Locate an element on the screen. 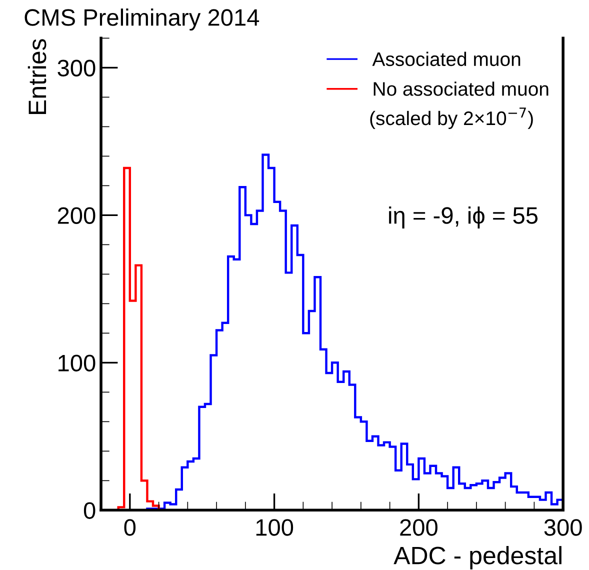 Image resolution: width=589 pixels, height=570 pixels. x-tick-label: 100 is located at coordinates (275, 527).